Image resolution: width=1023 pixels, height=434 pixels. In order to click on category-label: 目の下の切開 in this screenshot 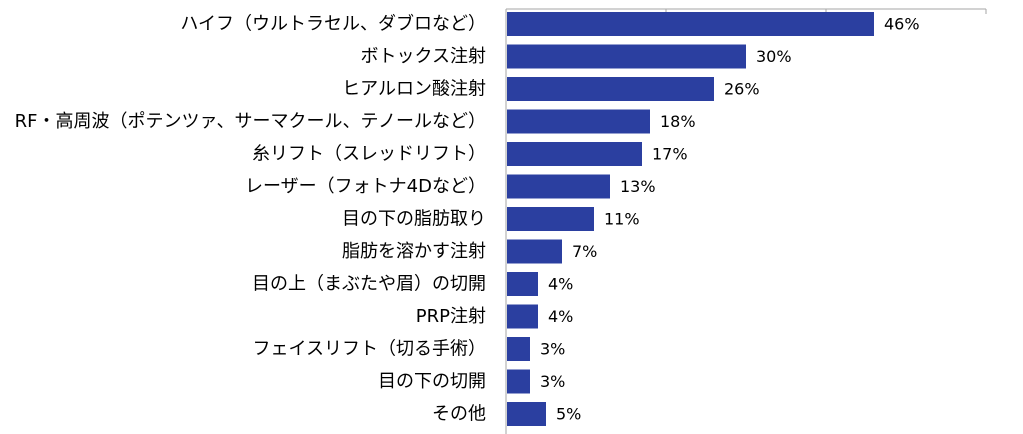, I will do `click(432, 381)`.